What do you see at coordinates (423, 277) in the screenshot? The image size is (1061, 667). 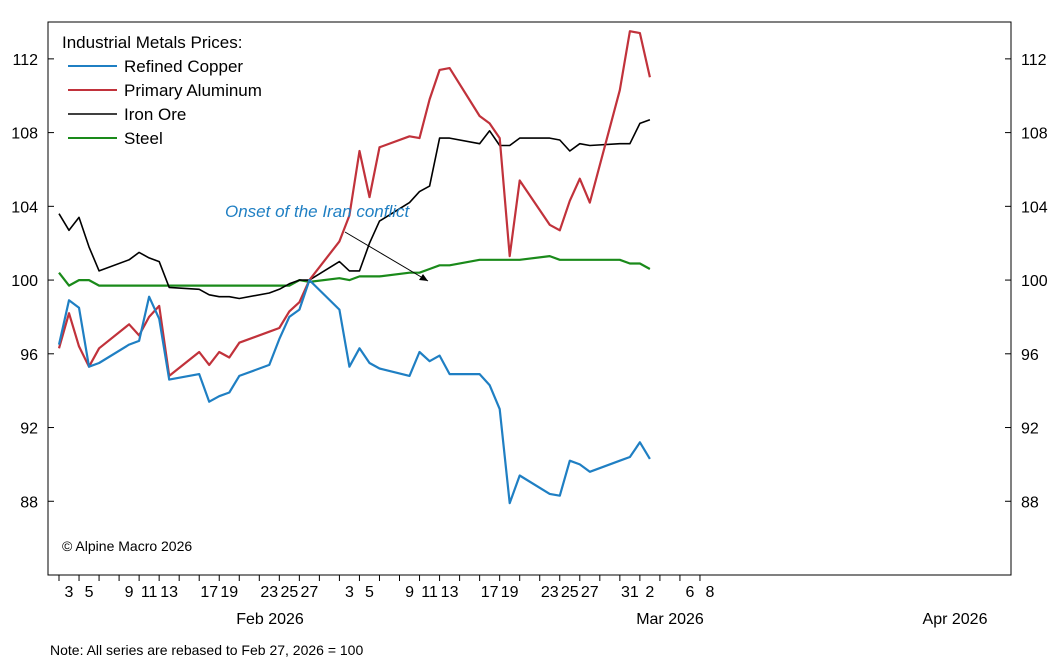 I see `annotation-arrowhead` at bounding box center [423, 277].